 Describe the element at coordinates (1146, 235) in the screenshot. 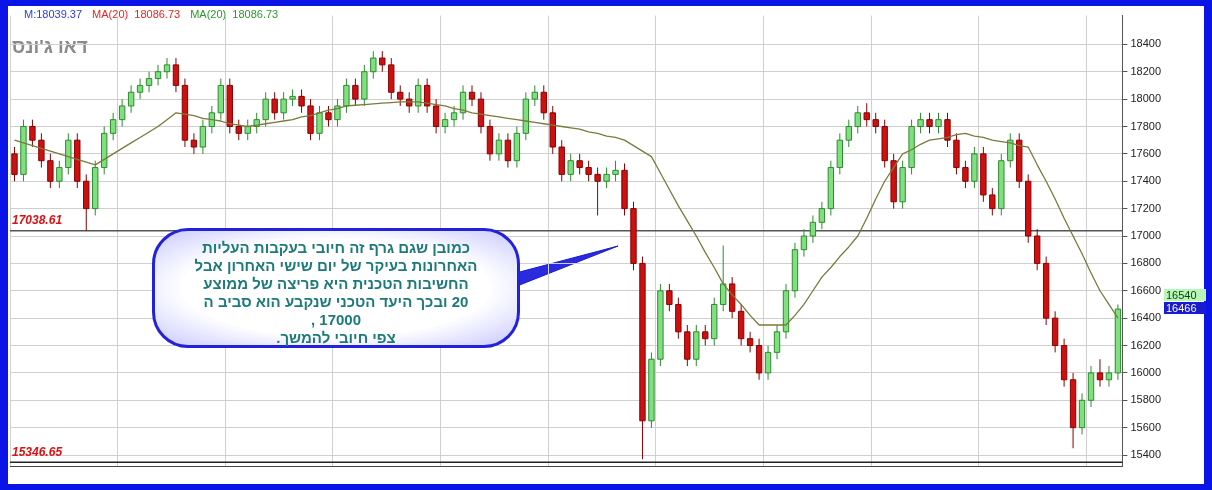

I see `y-tick-label: 17000` at that location.